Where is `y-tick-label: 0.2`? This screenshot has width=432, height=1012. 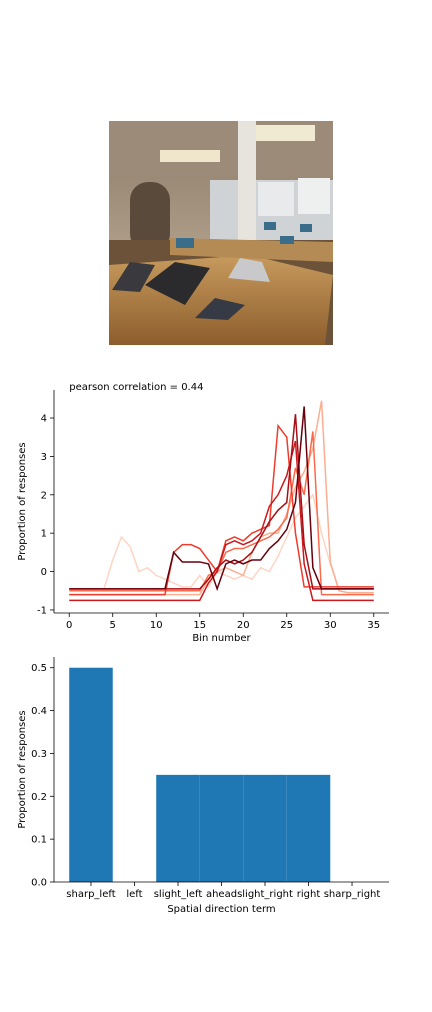 y-tick-label: 0.2 is located at coordinates (39, 797).